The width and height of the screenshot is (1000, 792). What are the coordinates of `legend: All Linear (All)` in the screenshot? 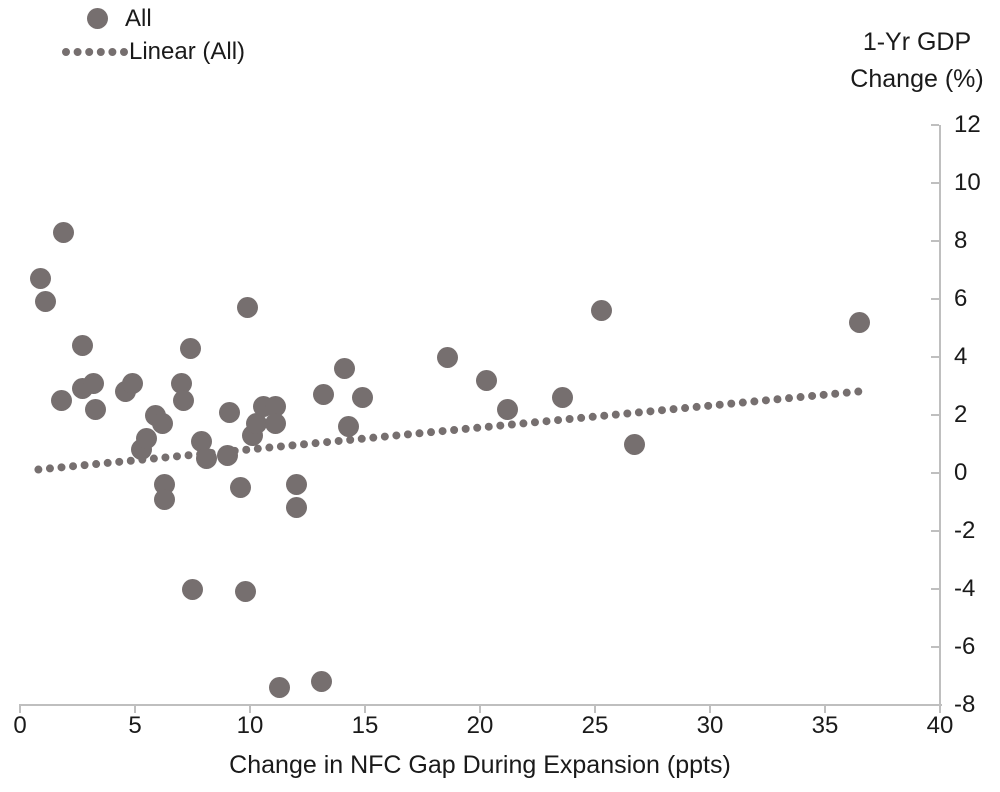 It's located at (153, 35).